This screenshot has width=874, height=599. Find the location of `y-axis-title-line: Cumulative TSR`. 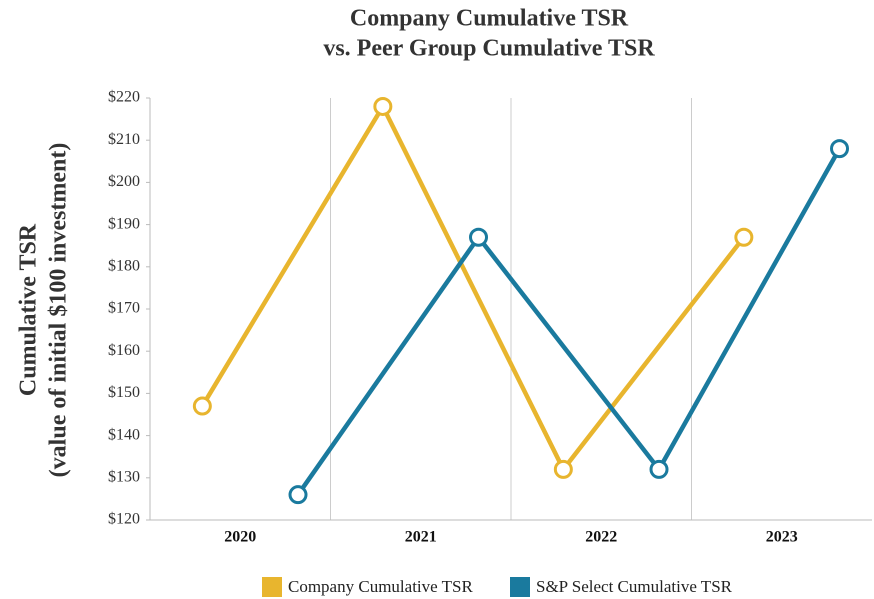

y-axis-title-line: Cumulative TSR is located at coordinates (29, 309).